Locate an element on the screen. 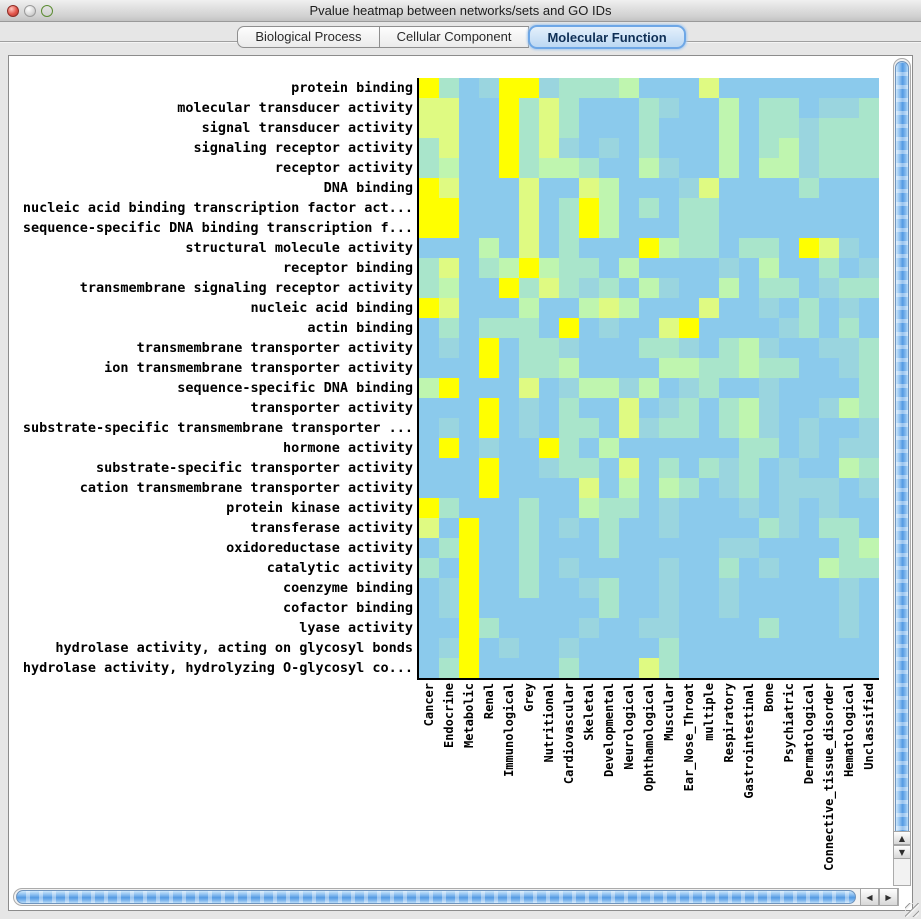  scroll-up-button: ▲ is located at coordinates (902, 838).